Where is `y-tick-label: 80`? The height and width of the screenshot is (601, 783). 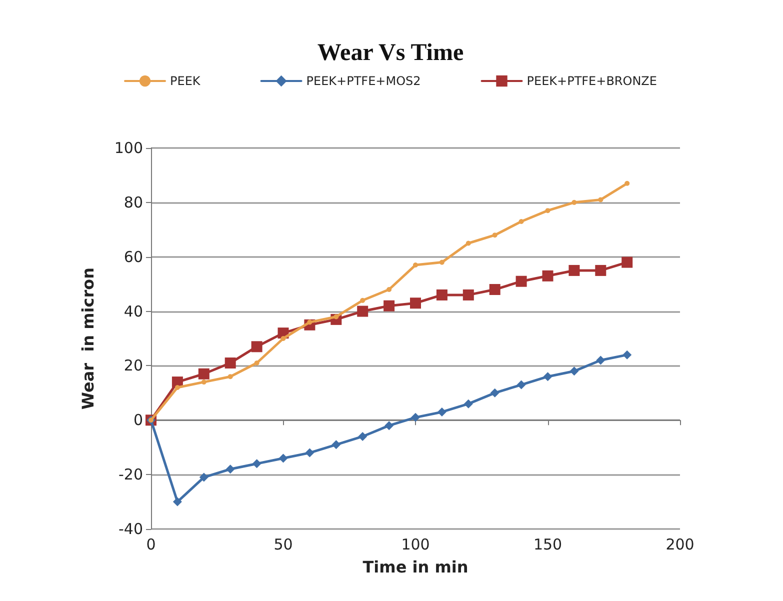
y-tick-label: 80 is located at coordinates (133, 202).